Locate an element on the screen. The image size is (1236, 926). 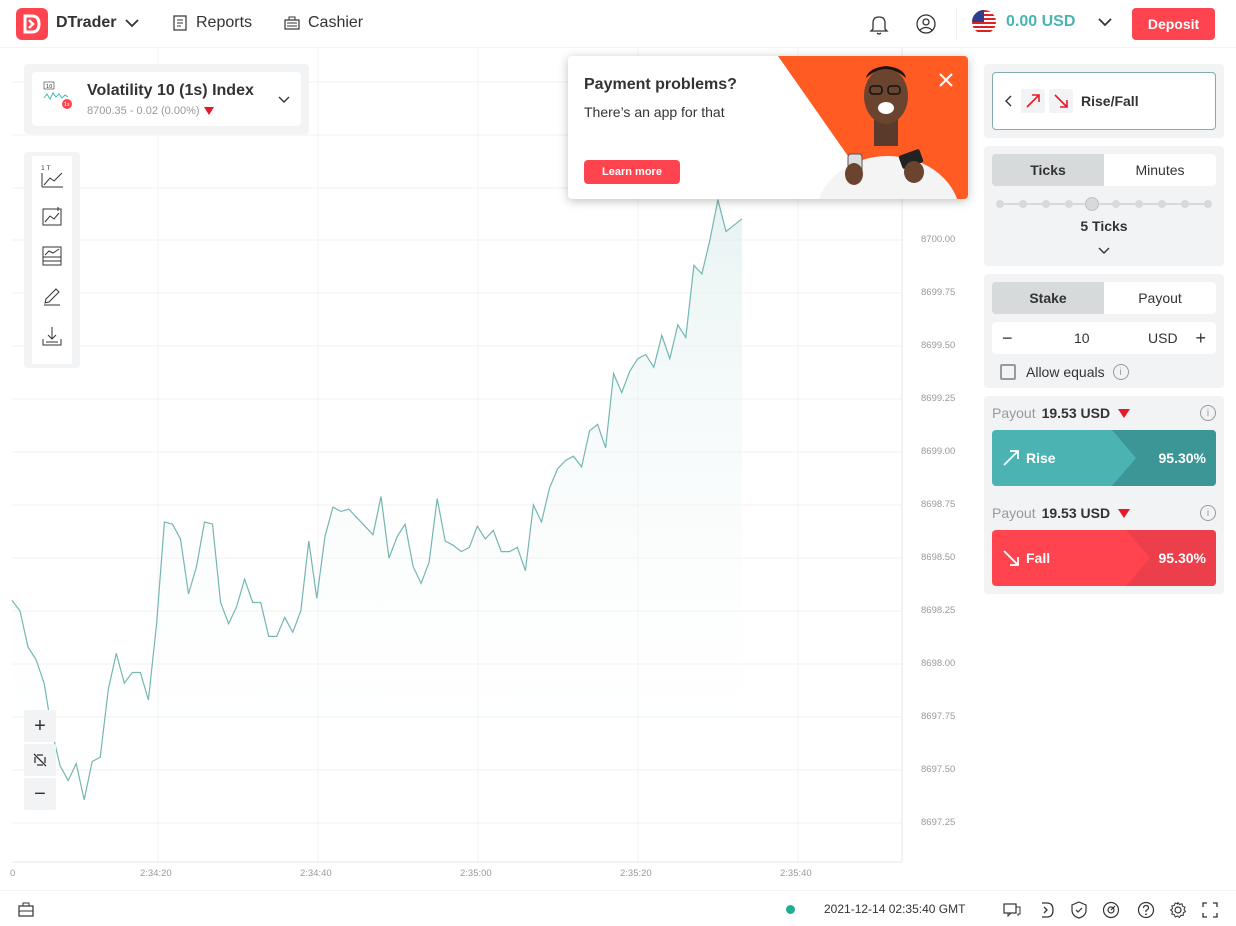
zoom-controls: + − is located at coordinates (41, 760).